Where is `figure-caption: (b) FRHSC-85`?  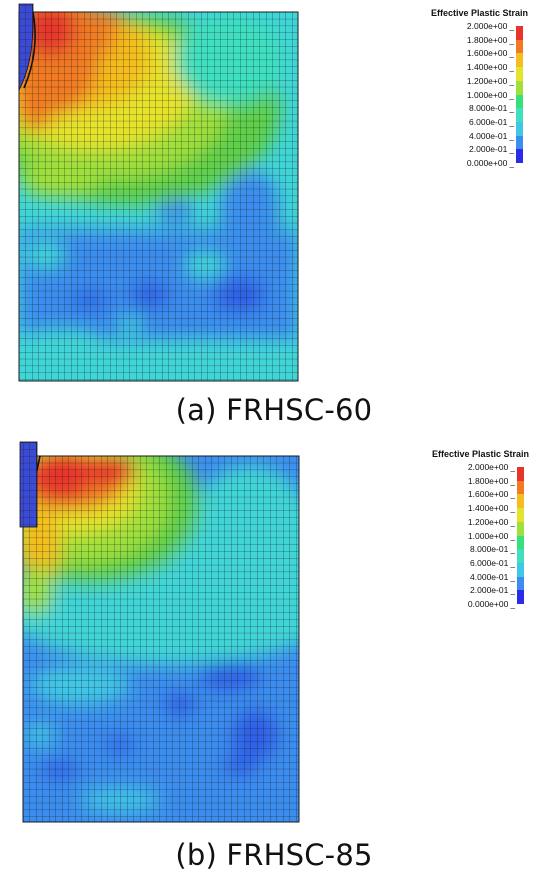
figure-caption: (b) FRHSC-85 is located at coordinates (274, 855).